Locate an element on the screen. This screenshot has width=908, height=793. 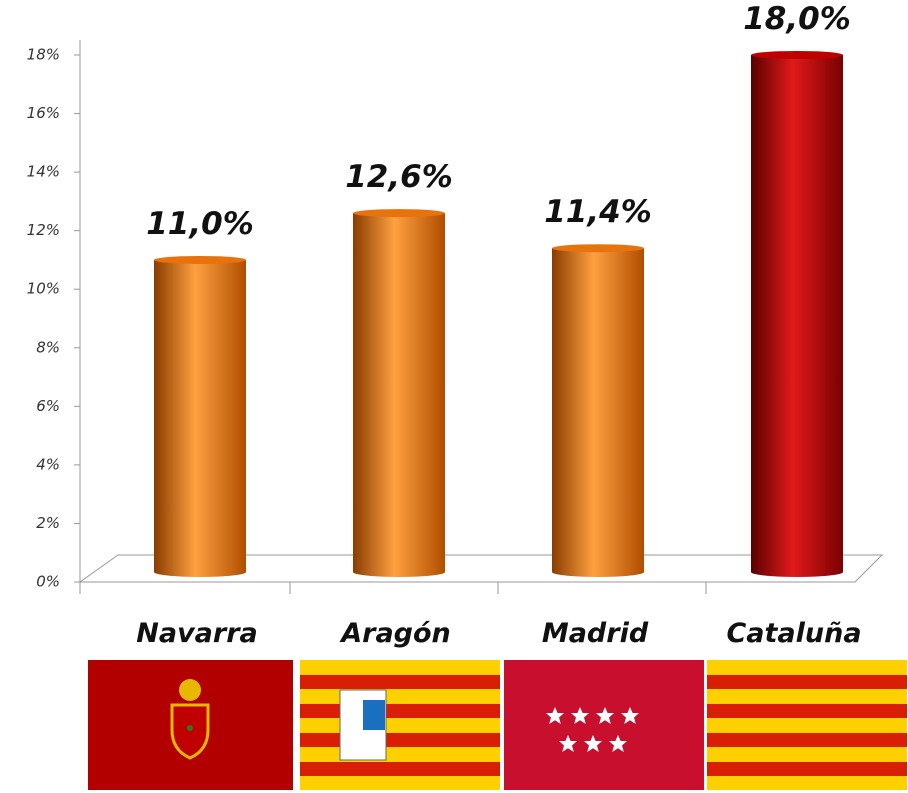
value-label: 11,0% is located at coordinates (200, 224).